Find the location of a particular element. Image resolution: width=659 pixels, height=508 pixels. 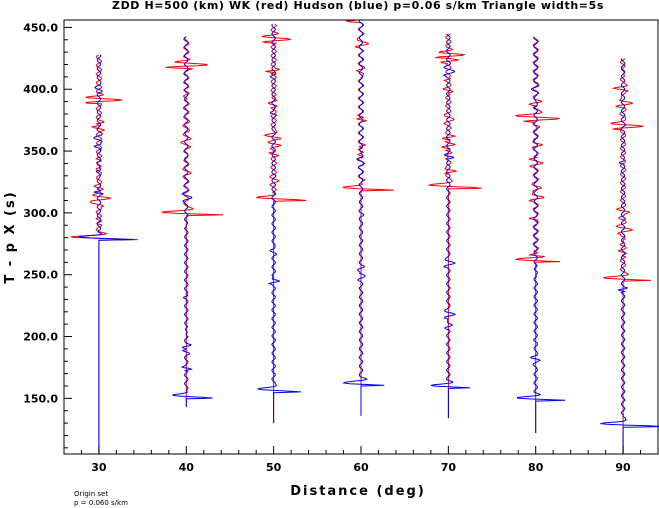

red-trace-60-deg is located at coordinates (368, 217).